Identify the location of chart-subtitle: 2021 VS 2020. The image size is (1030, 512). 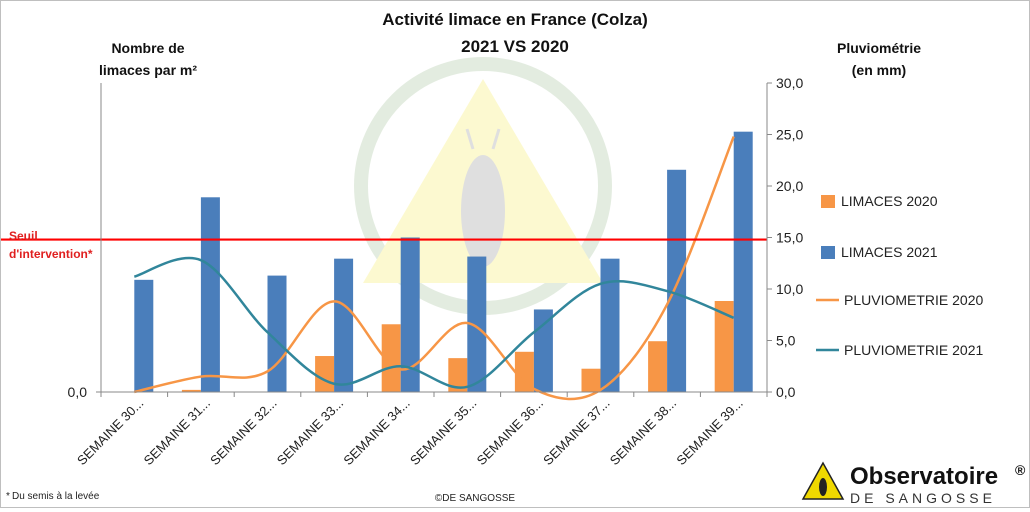
(515, 46).